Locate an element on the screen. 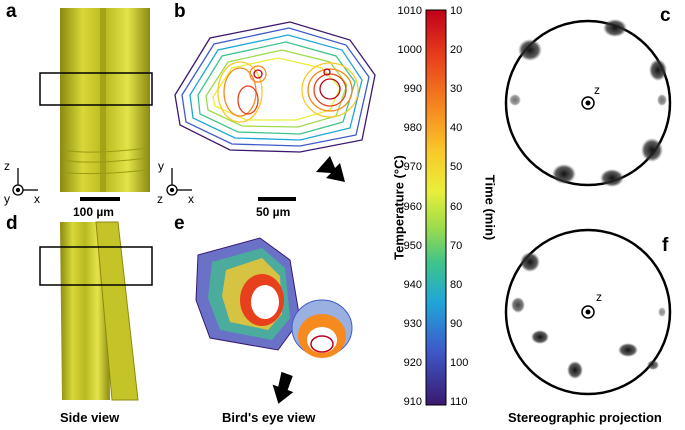 The height and width of the screenshot is (430, 685). panel-a-axis-y: y is located at coordinates (7, 199).